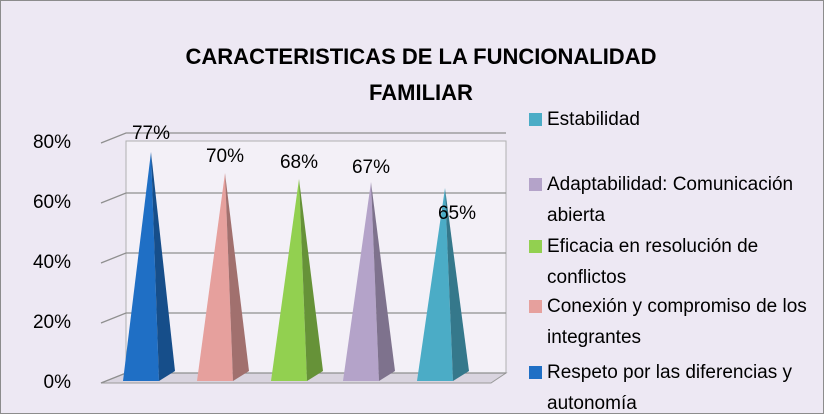  What do you see at coordinates (670, 388) in the screenshot?
I see `legend-label: Respeto por las diferencias y autonomía` at bounding box center [670, 388].